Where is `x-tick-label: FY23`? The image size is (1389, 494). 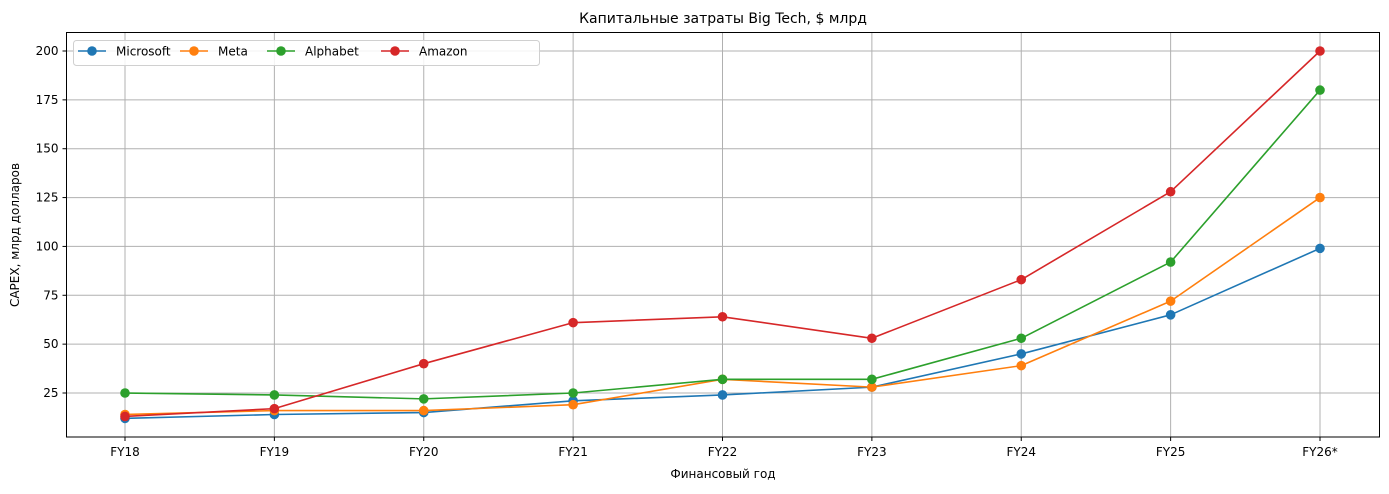 x-tick-label: FY23 is located at coordinates (872, 452).